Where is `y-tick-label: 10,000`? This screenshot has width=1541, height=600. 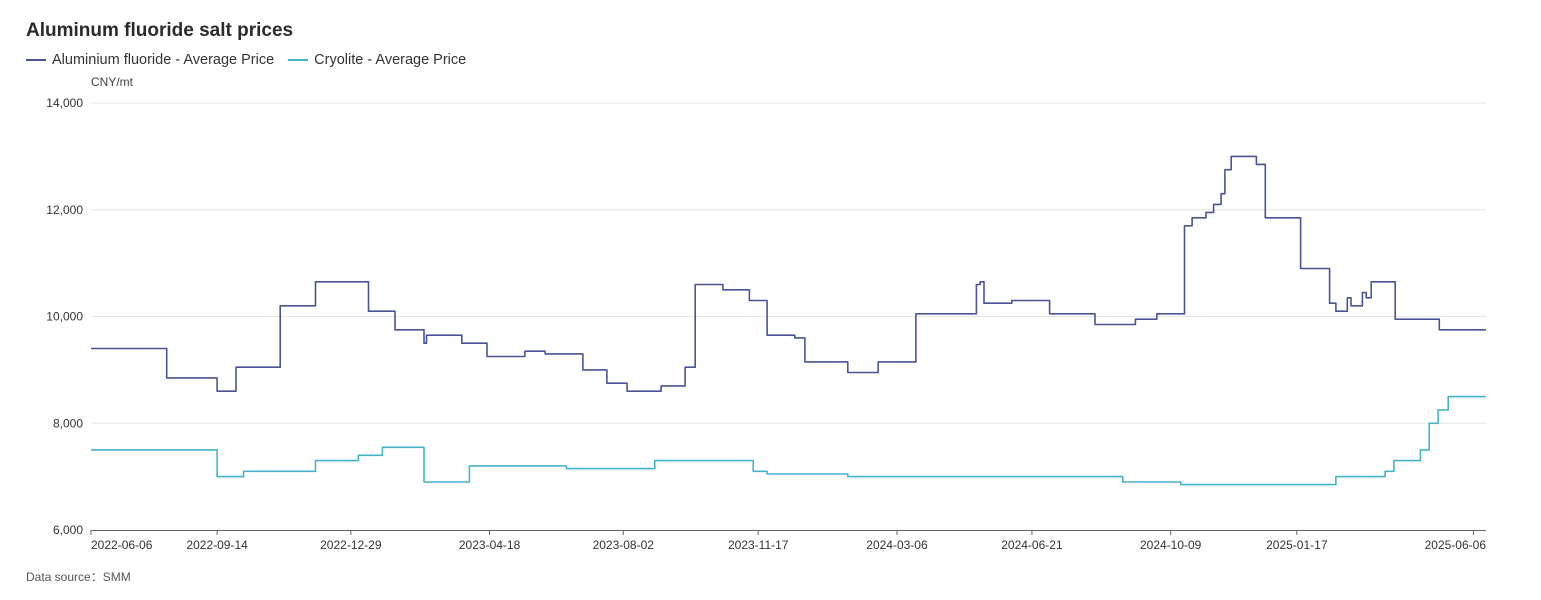 y-tick-label: 10,000 is located at coordinates (64, 317).